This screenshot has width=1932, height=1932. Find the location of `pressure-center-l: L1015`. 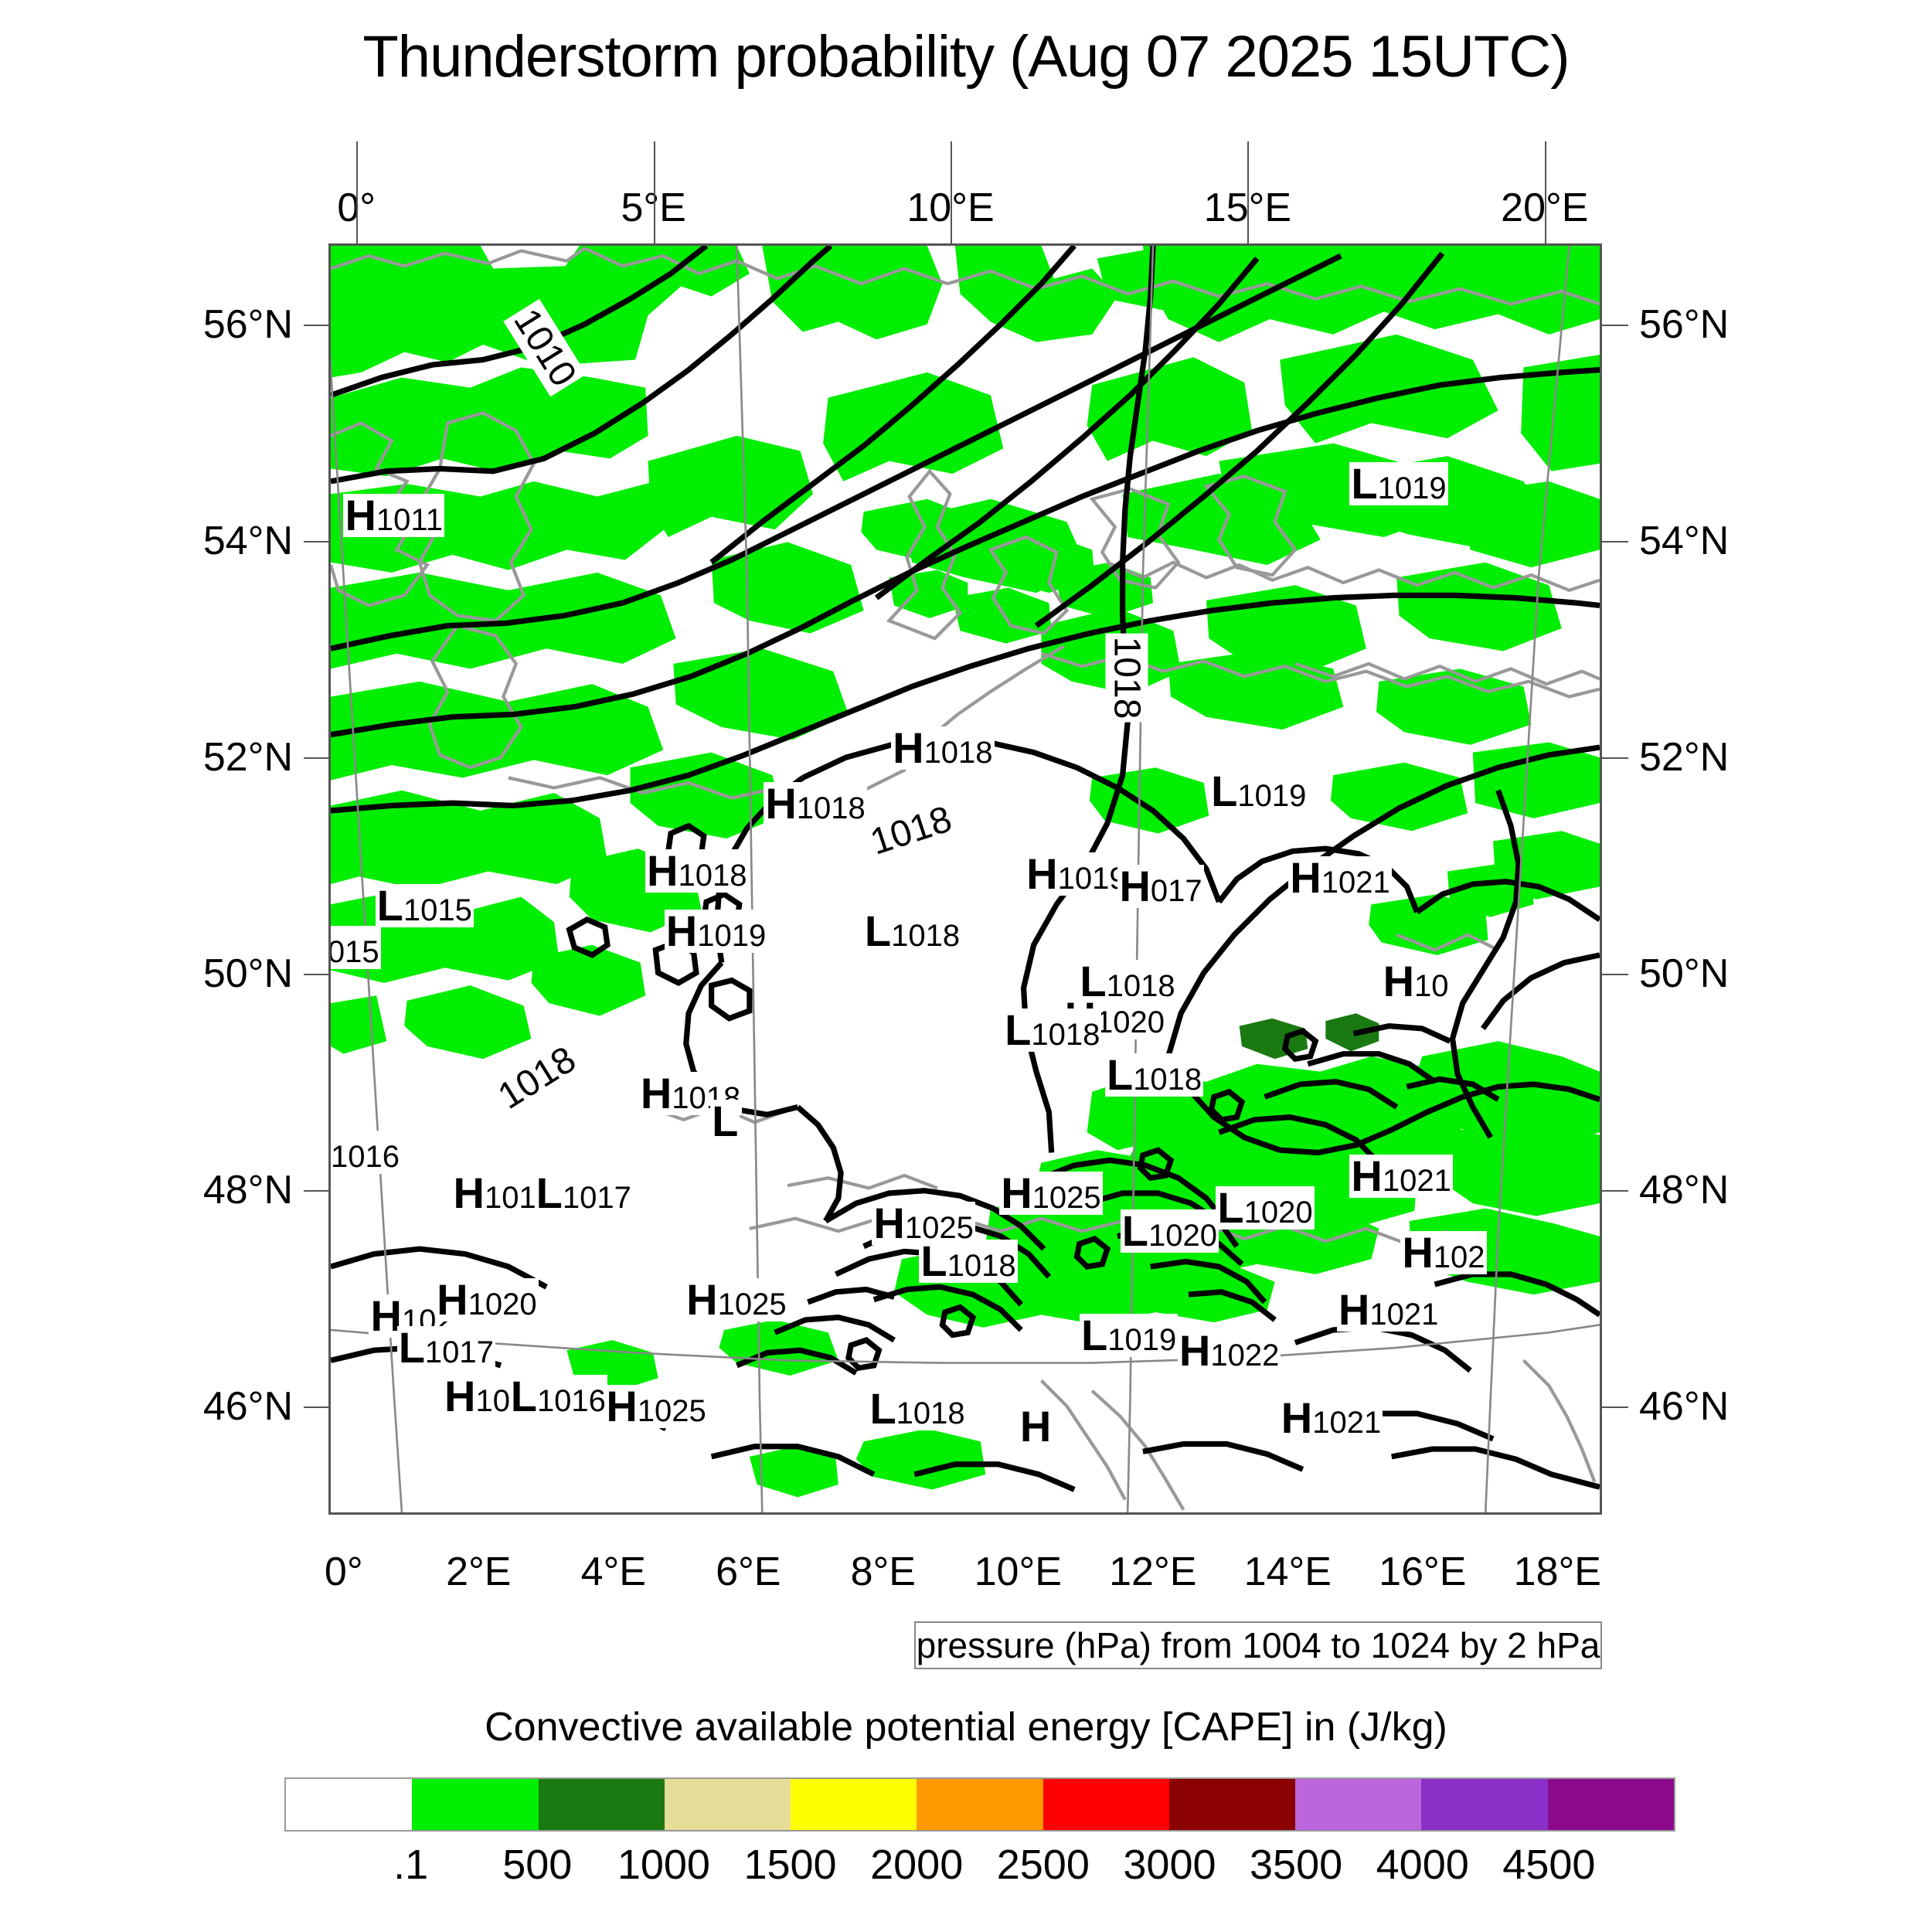

pressure-center-l: L1015 is located at coordinates (356, 948).